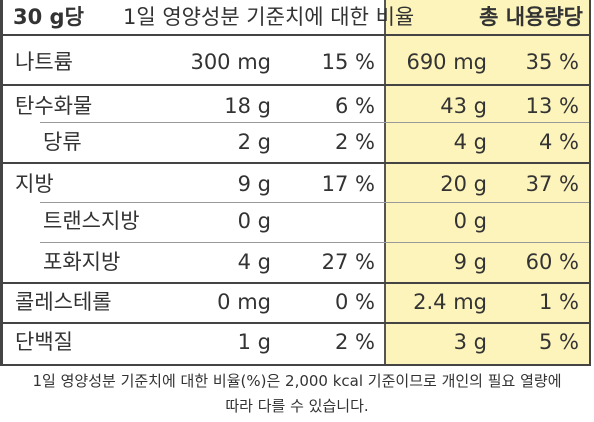 This screenshot has height=422, width=594. Describe the element at coordinates (324, 221) in the screenshot. I see `nutrient-percent` at that location.